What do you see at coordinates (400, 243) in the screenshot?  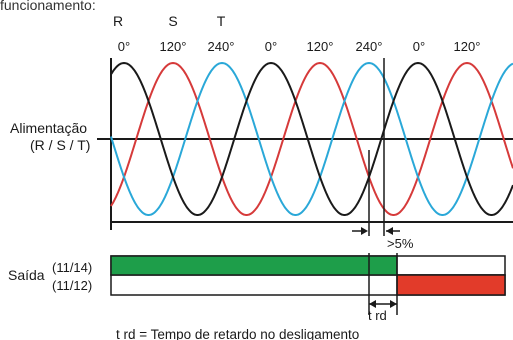 I see `threshold-label: >5%` at bounding box center [400, 243].